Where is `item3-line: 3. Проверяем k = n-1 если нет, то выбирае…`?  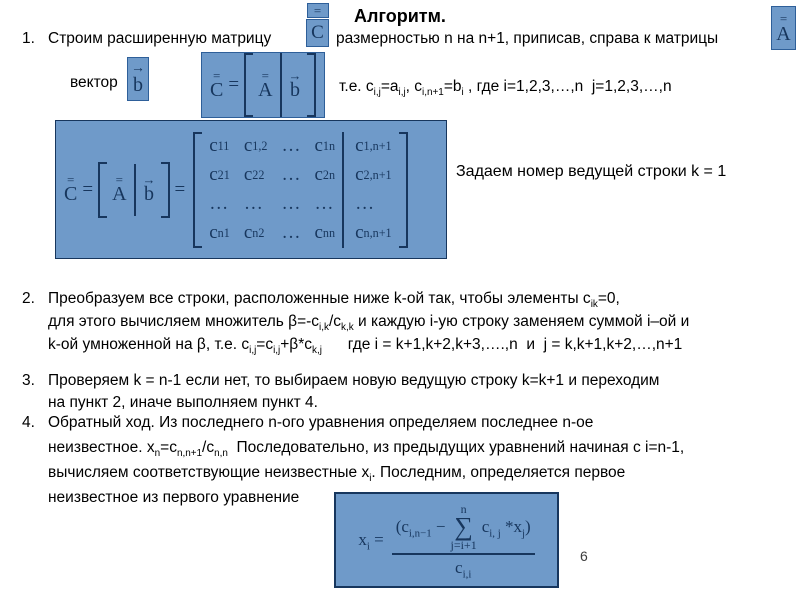
item3-line: 3. Проверяем k = n-1 если нет, то выбирае… is located at coordinates (340, 381).